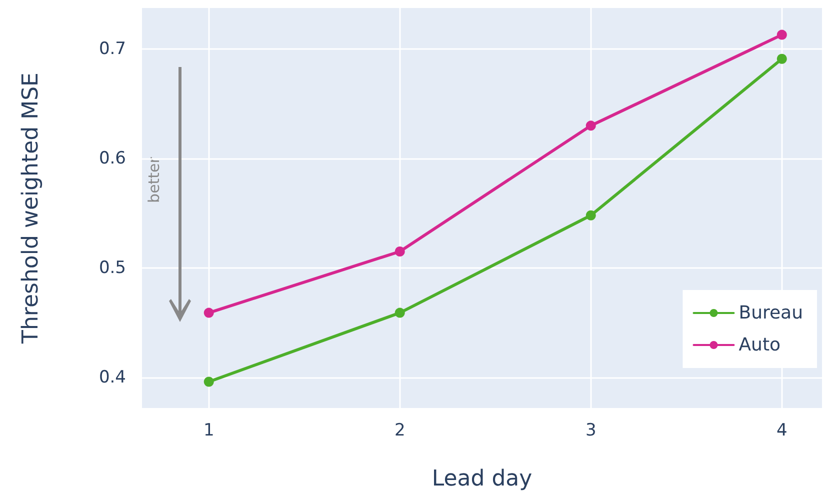 This screenshot has width=823, height=496. Describe the element at coordinates (759, 345) in the screenshot. I see `legend-label: Auto` at that location.